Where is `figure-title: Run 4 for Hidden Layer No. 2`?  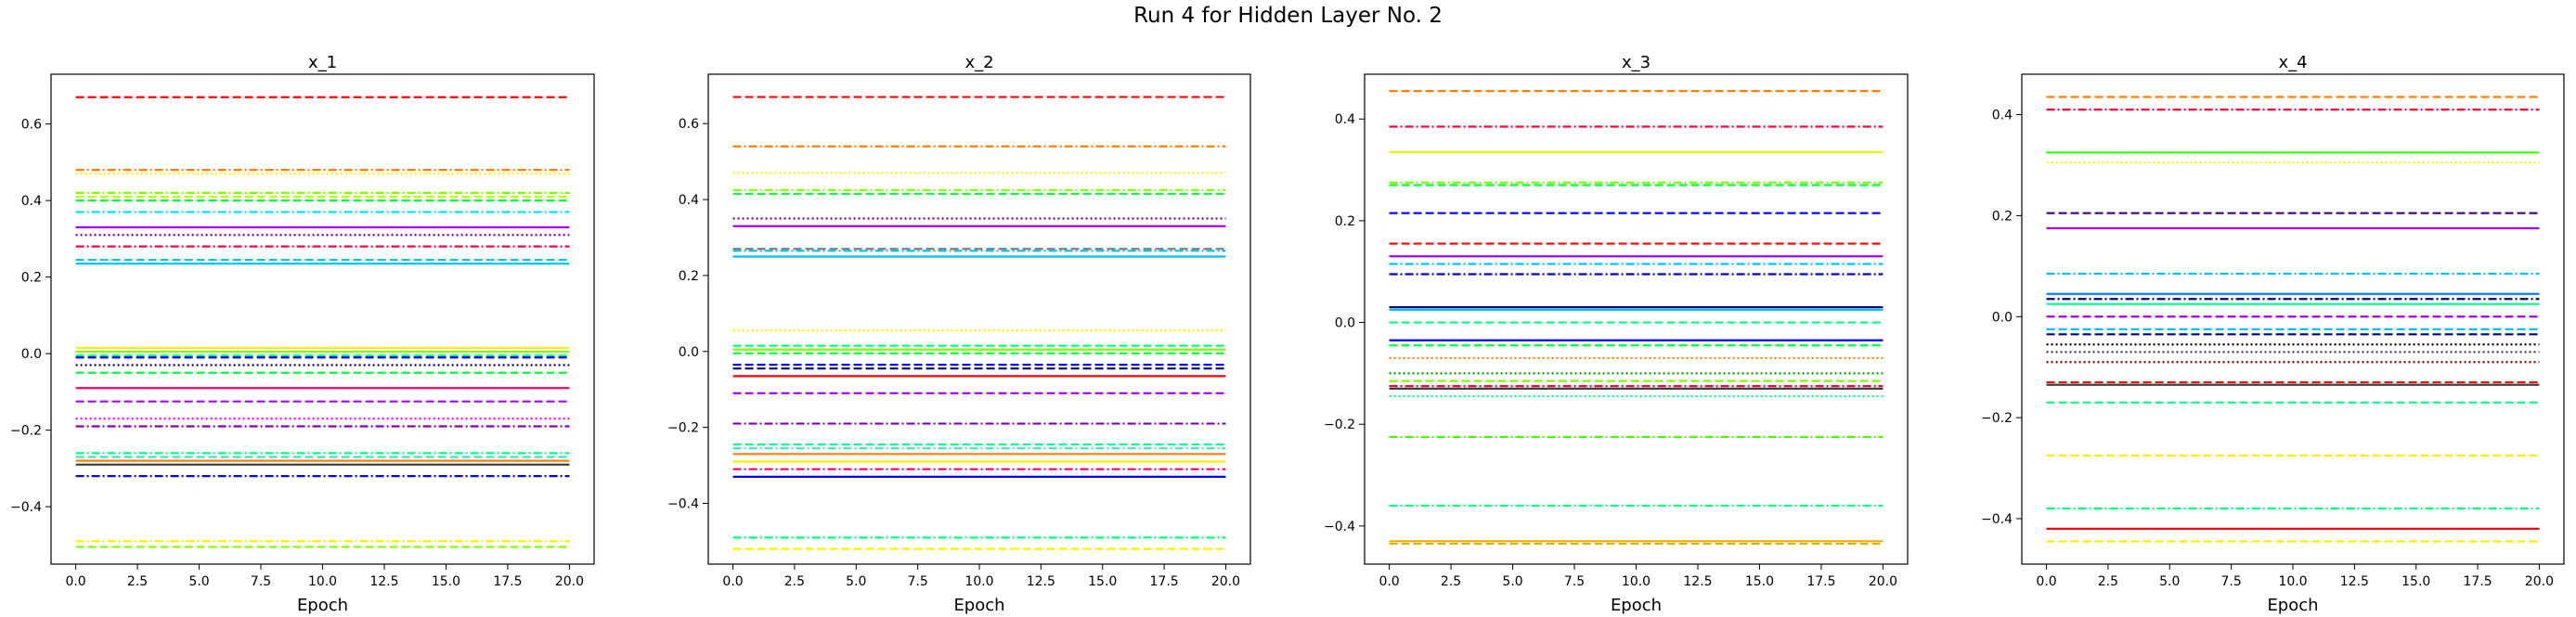 figure-title: Run 4 for Hidden Layer No. 2 is located at coordinates (1288, 16).